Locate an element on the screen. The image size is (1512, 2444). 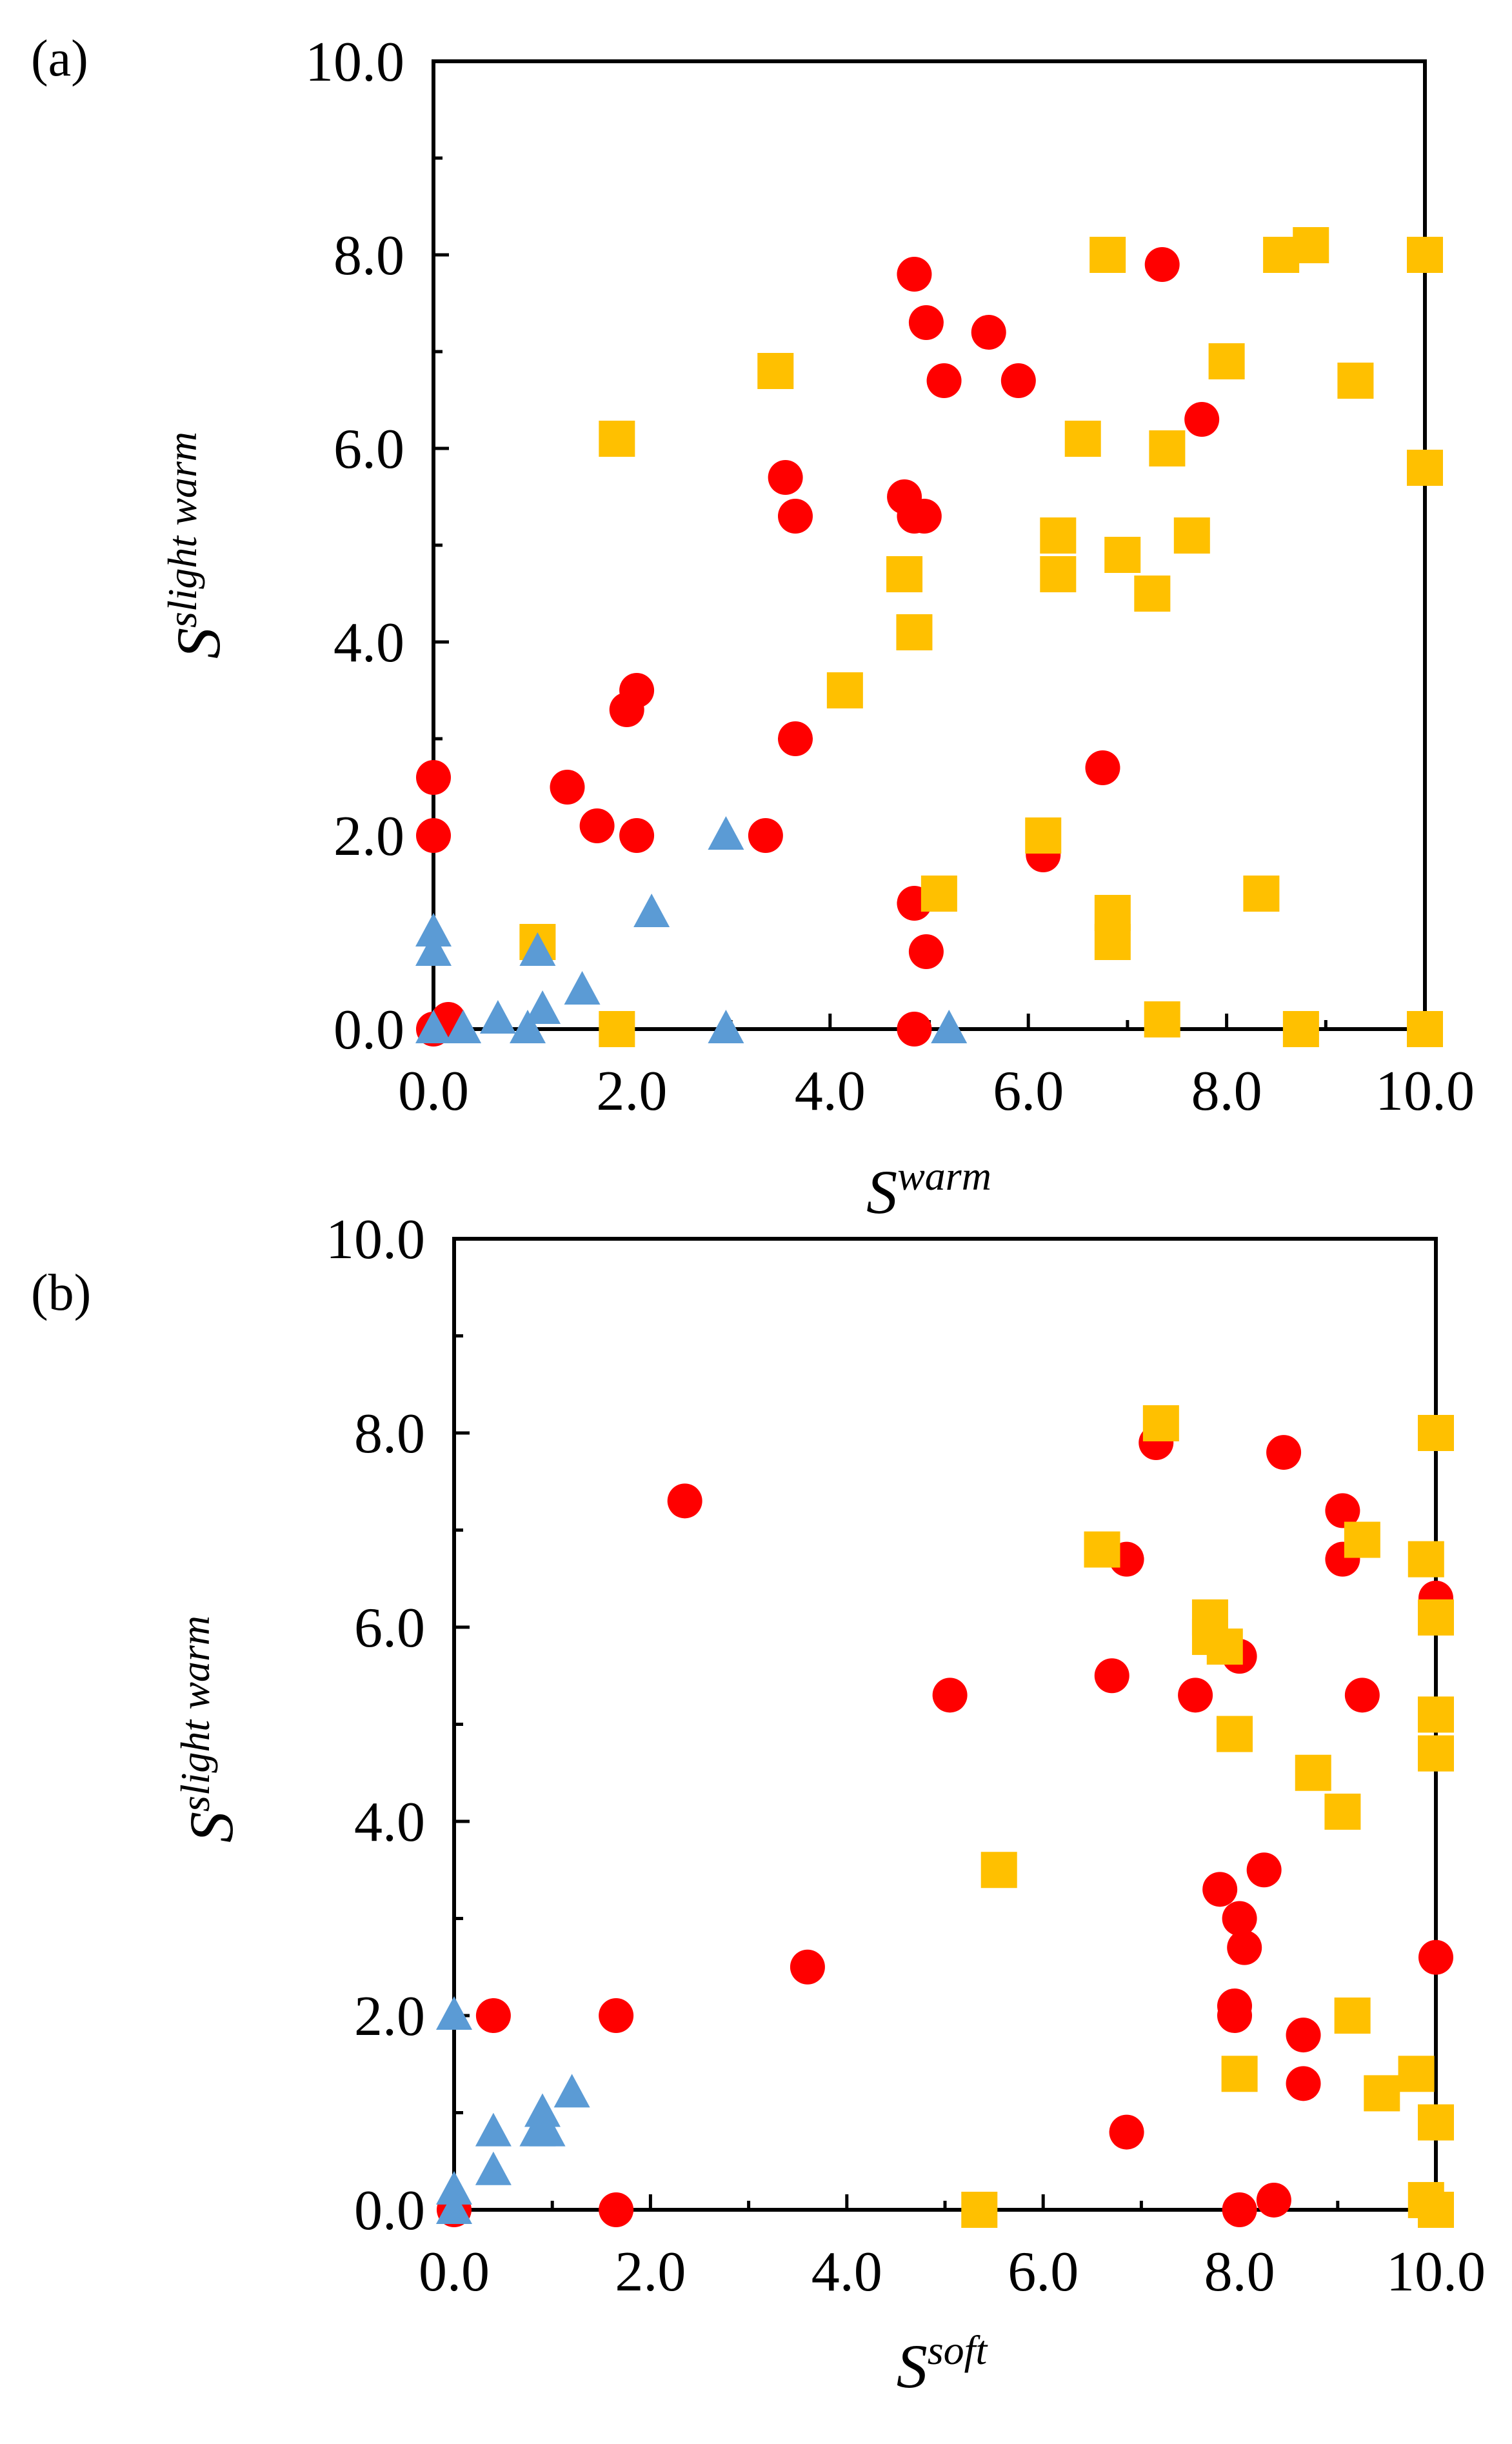
x-tick-label: 10.0 is located at coordinates (1436, 2272).